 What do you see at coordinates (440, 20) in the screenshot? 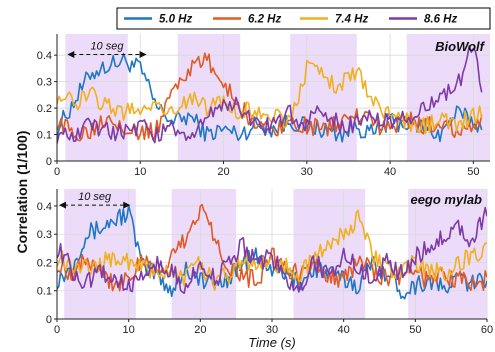
I see `legend-label-8-6-hz: 8.6 Hz` at bounding box center [440, 20].